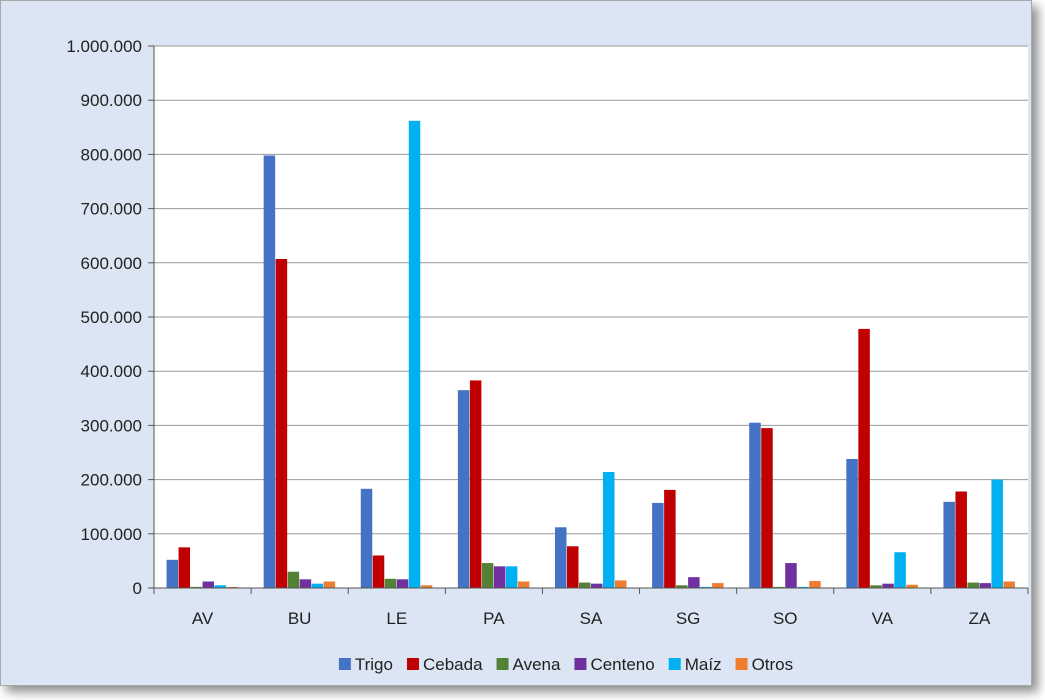 This screenshot has height=700, width=1045. I want to click on bar-so-centeno: Centeno SO: 46000, so click(791, 575).